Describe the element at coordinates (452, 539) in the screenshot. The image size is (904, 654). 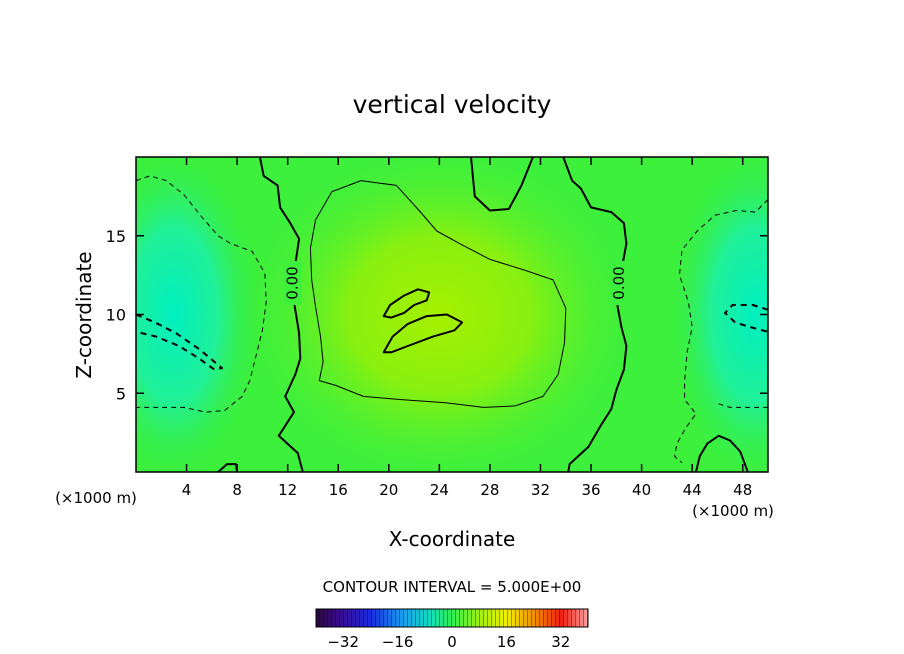
I see `x-axis-title: X-coordinate` at that location.